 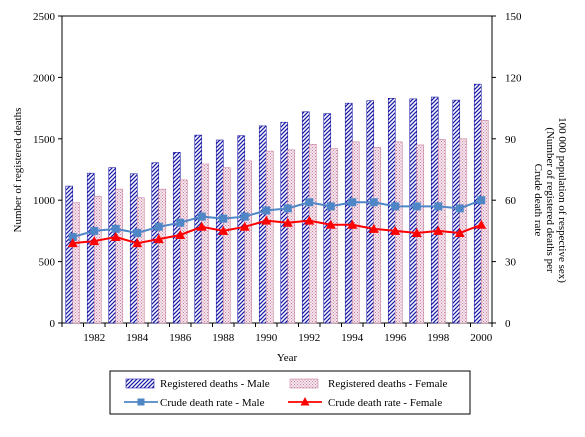 What do you see at coordinates (312, 234) in the screenshot?
I see `bar-female-1992` at bounding box center [312, 234].